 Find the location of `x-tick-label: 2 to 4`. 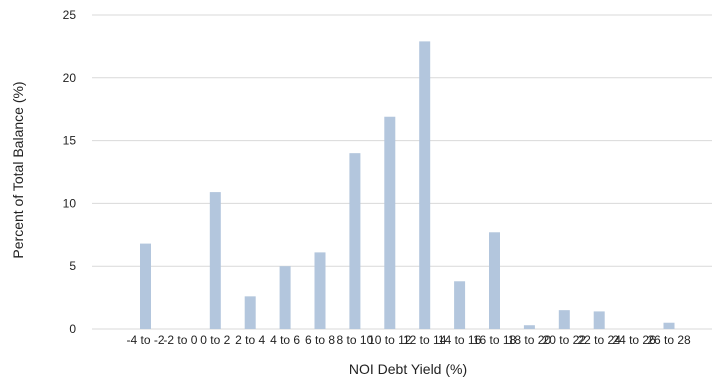

x-tick-label: 2 to 4 is located at coordinates (250, 340).